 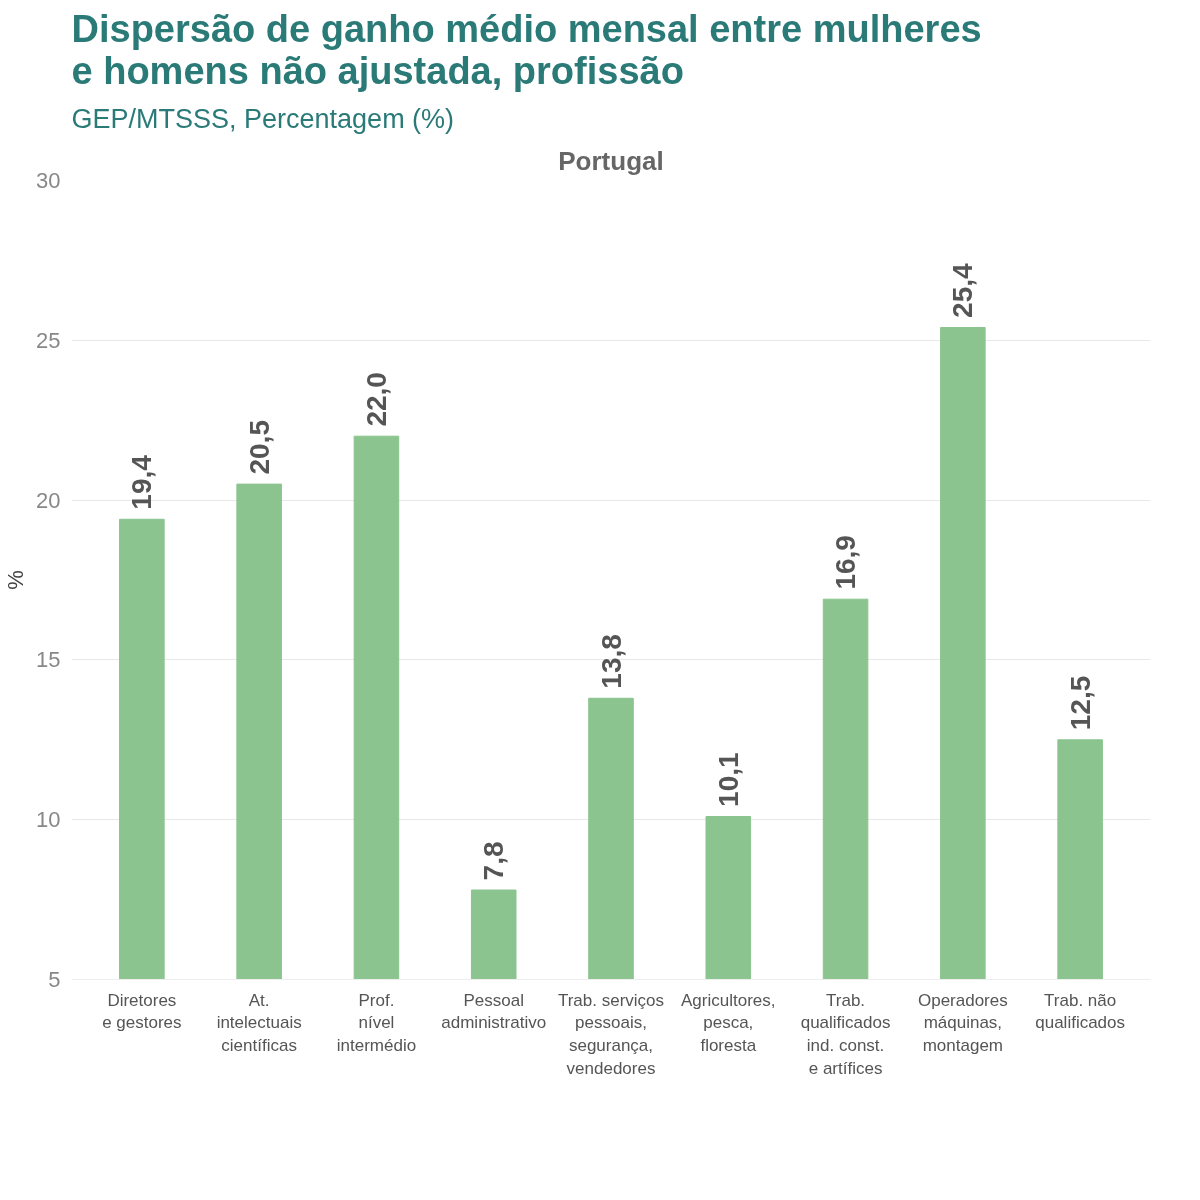 I want to click on data-label: 10,1, so click(x=728, y=779).